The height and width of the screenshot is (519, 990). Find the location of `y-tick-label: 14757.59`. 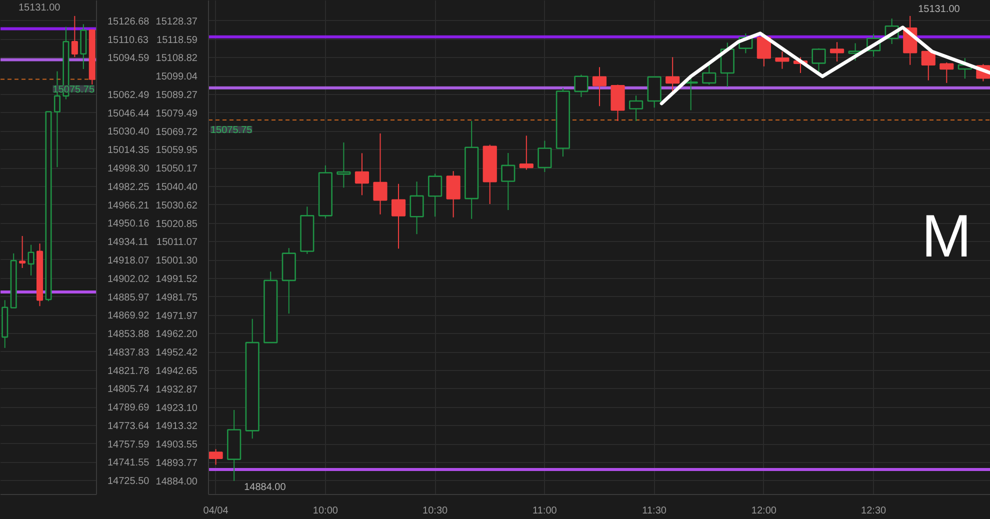

y-tick-label: 14757.59 is located at coordinates (129, 444).